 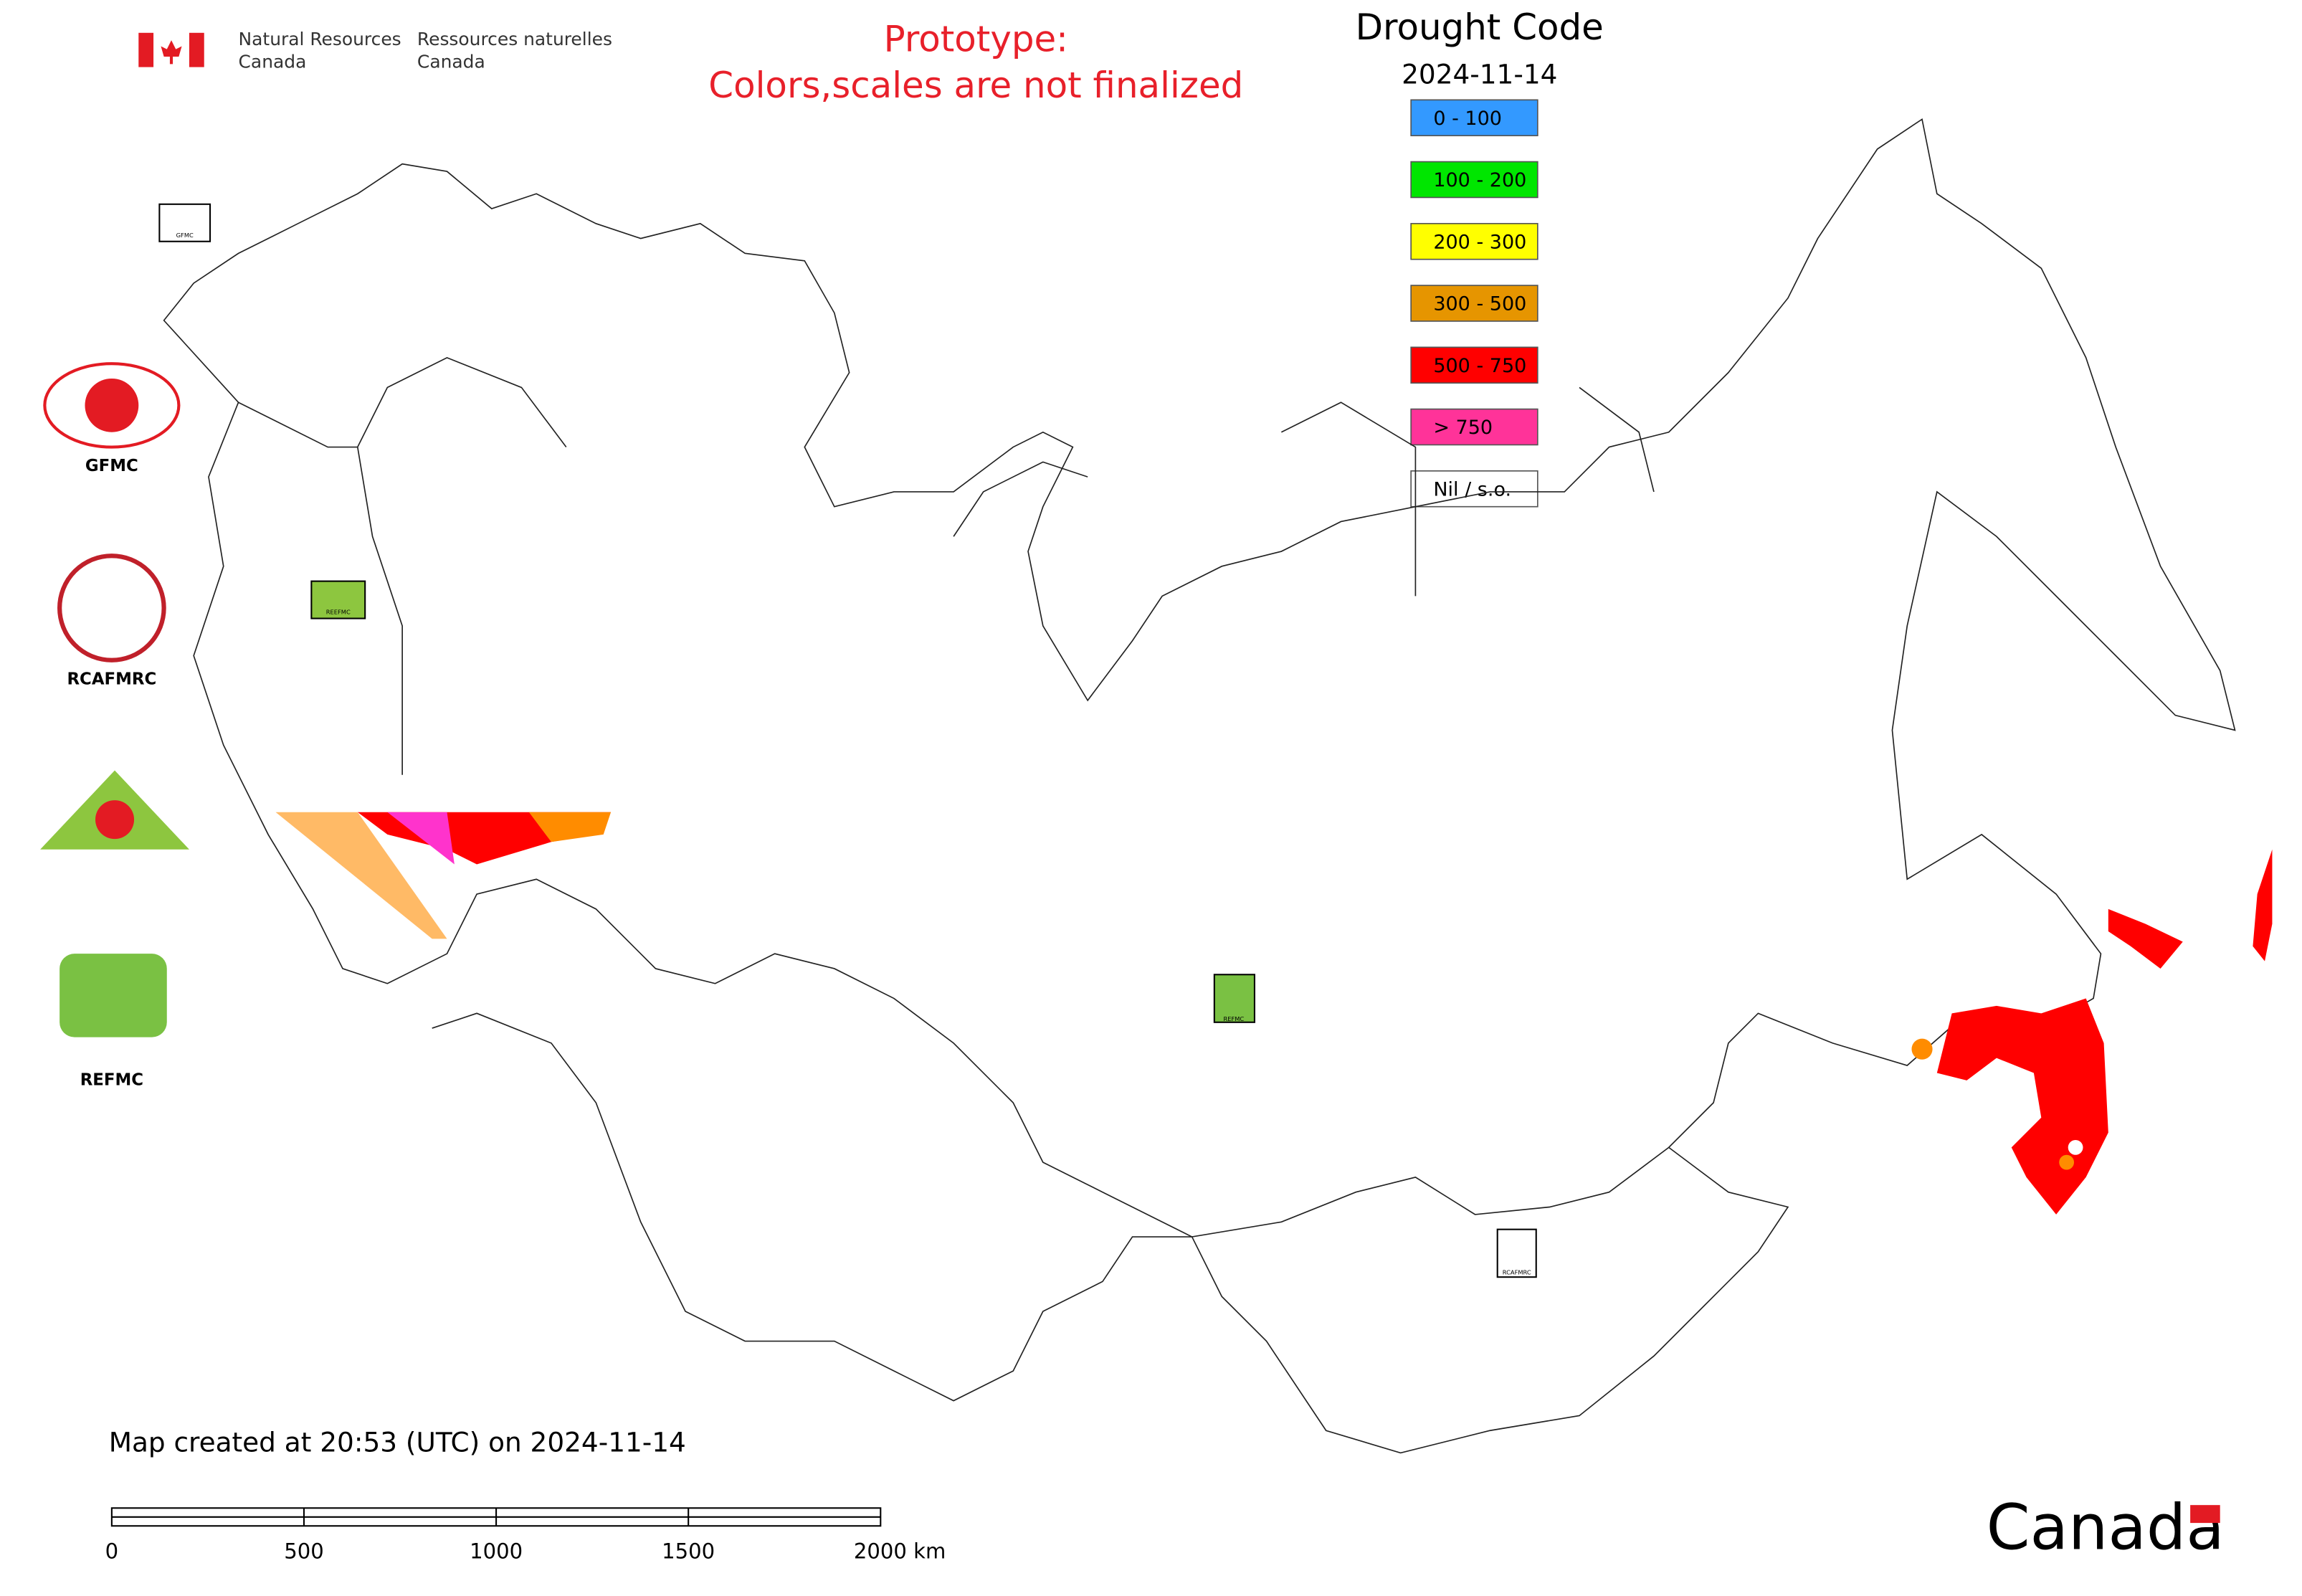 I want to click on map-logo-label: RCAFMRC, so click(x=1517, y=1272).